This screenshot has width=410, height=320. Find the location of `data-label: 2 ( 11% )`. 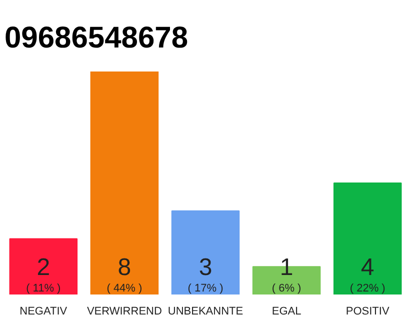

data-label: 2 ( 11% ) is located at coordinates (43, 274).